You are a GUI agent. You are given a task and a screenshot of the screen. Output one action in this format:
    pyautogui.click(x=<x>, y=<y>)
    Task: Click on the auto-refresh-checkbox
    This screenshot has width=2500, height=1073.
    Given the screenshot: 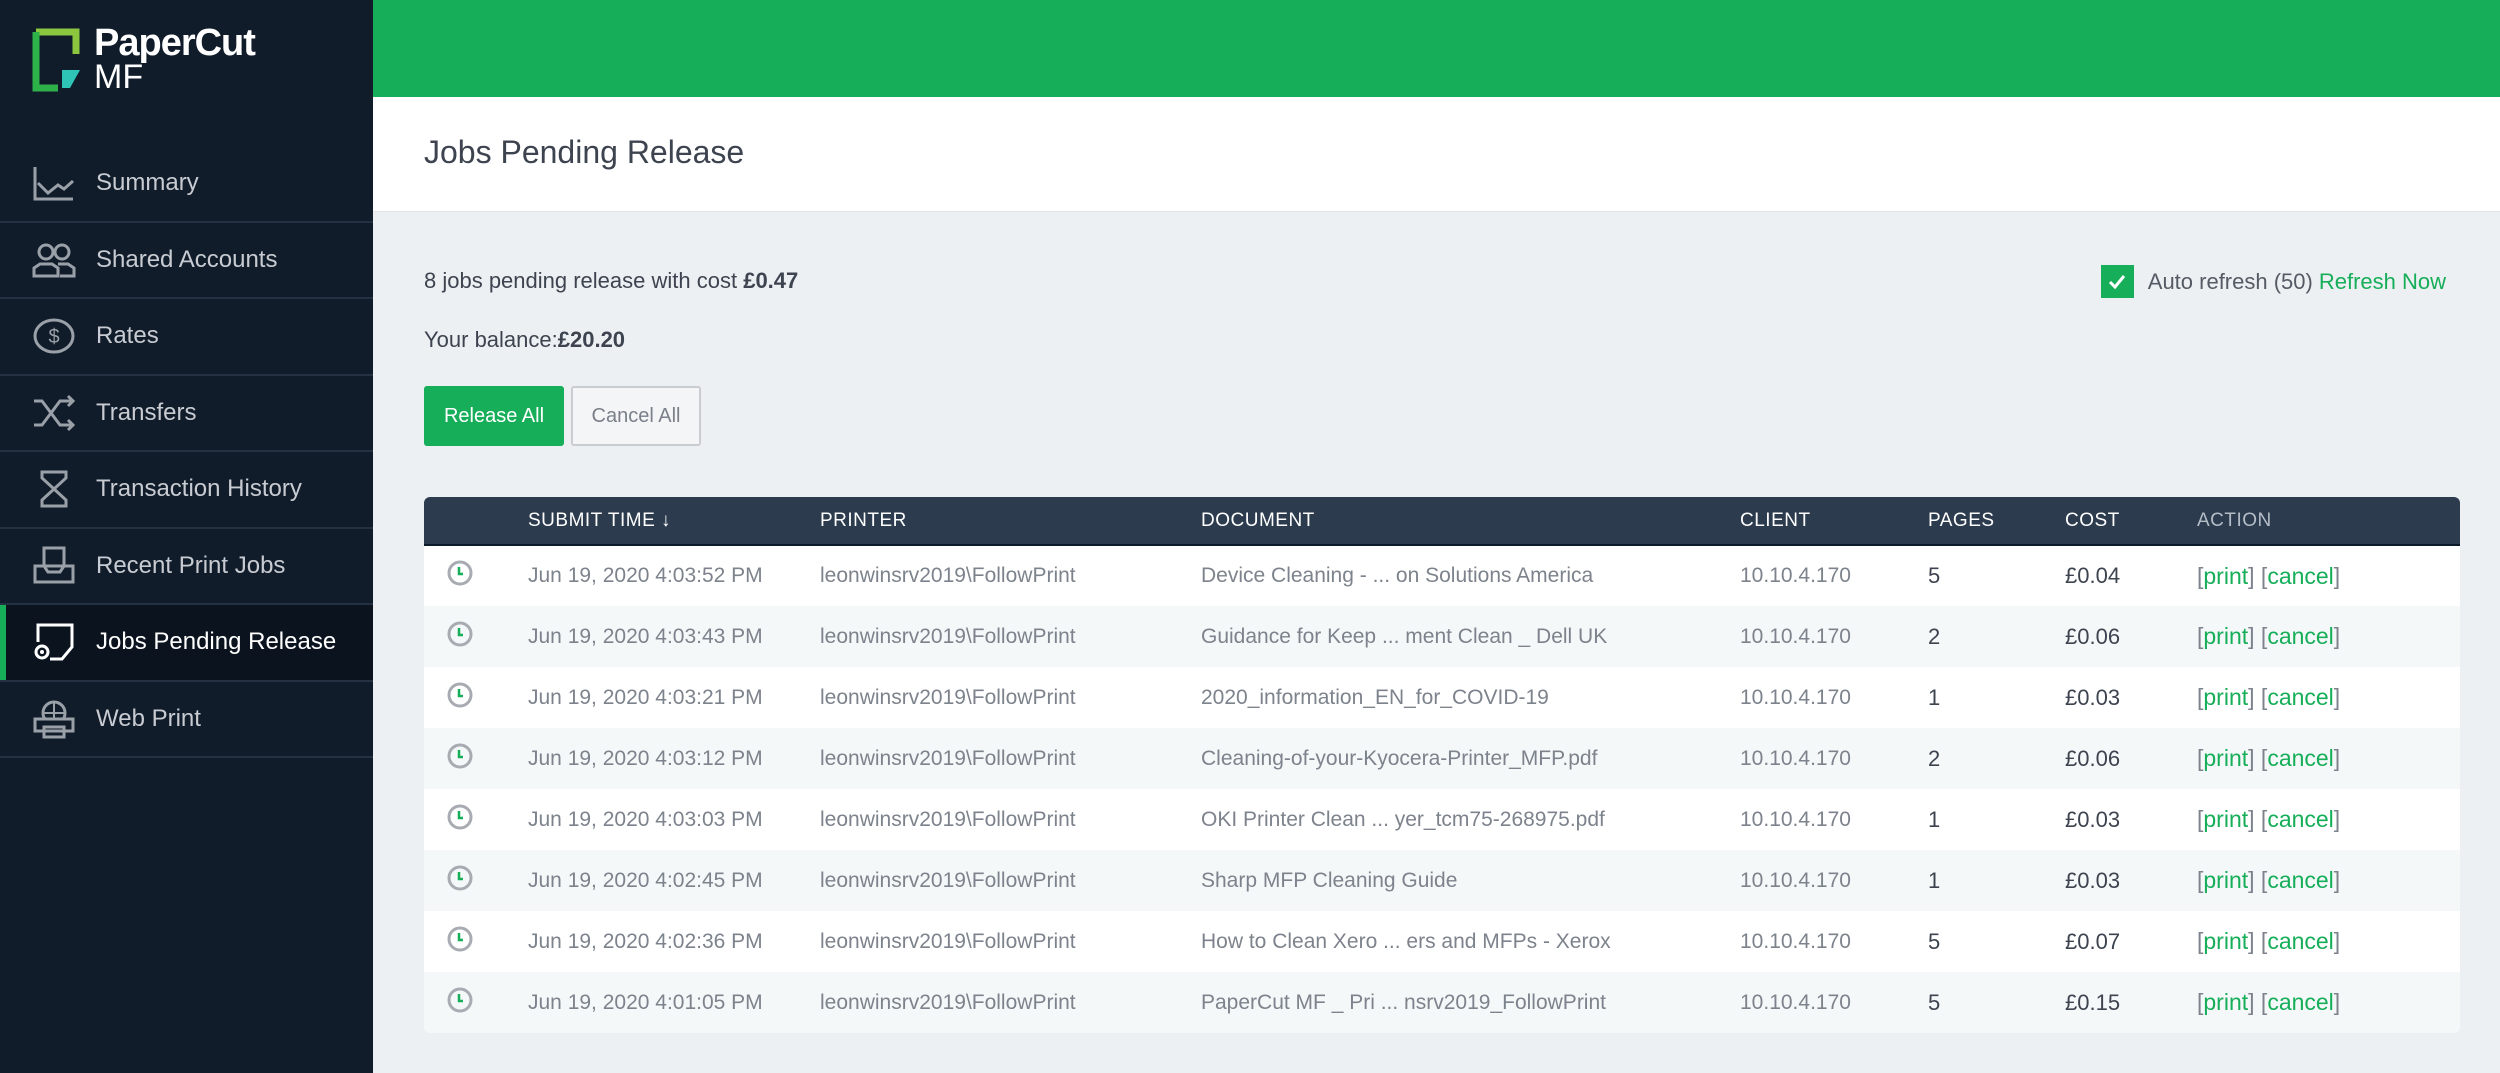 What is the action you would take?
    pyautogui.click(x=2117, y=281)
    